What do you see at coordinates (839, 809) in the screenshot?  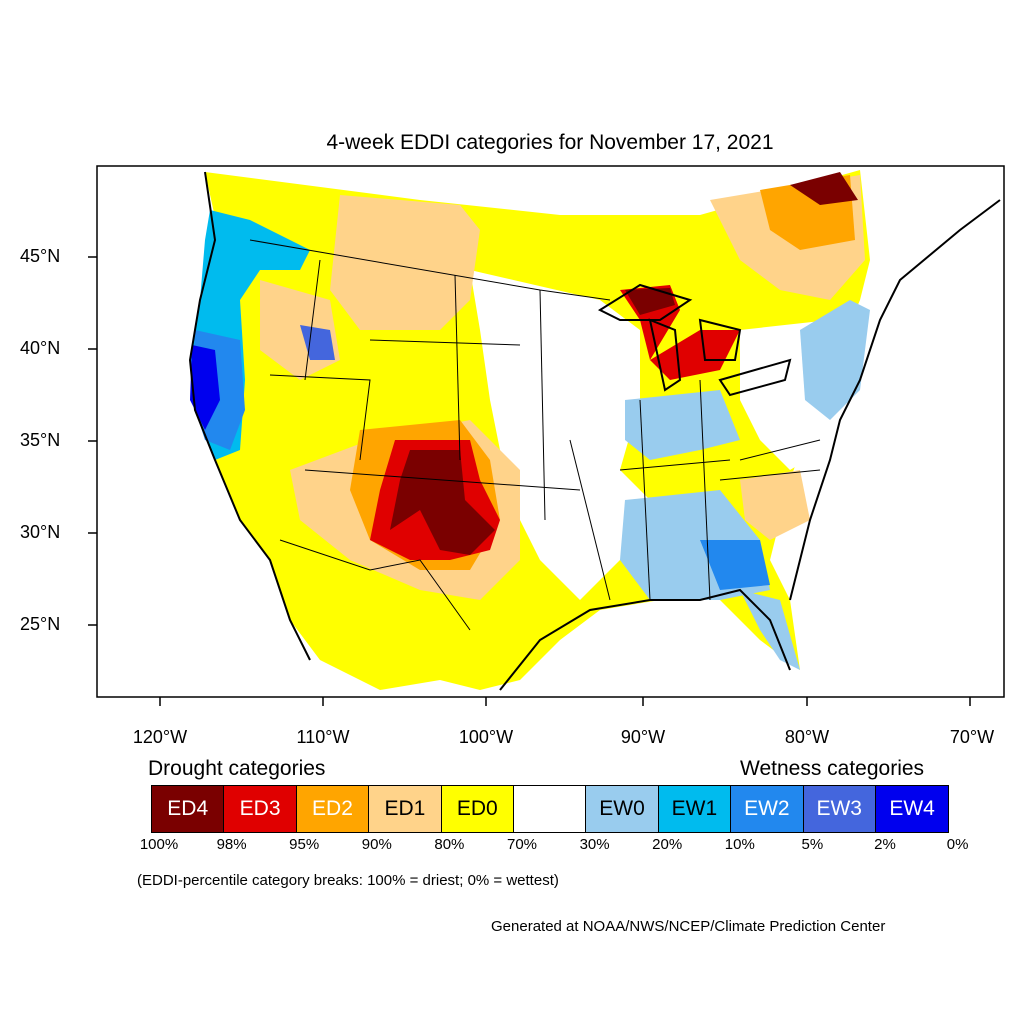 I see `legend-swatch-ew3: EW3` at bounding box center [839, 809].